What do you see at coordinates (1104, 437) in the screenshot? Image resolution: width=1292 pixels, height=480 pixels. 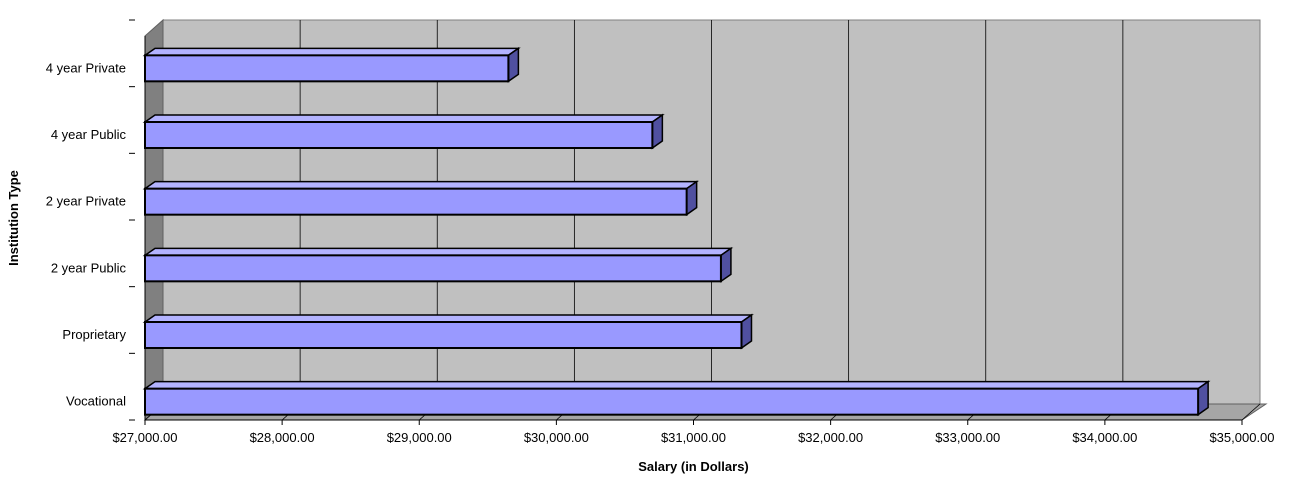 I see `x-tick-label: $34,000.00` at bounding box center [1104, 437].